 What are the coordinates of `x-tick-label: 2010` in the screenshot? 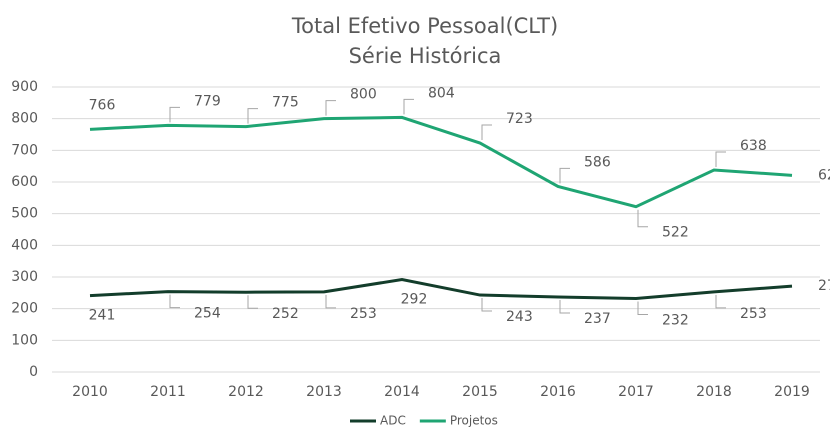 It's located at (90, 392).